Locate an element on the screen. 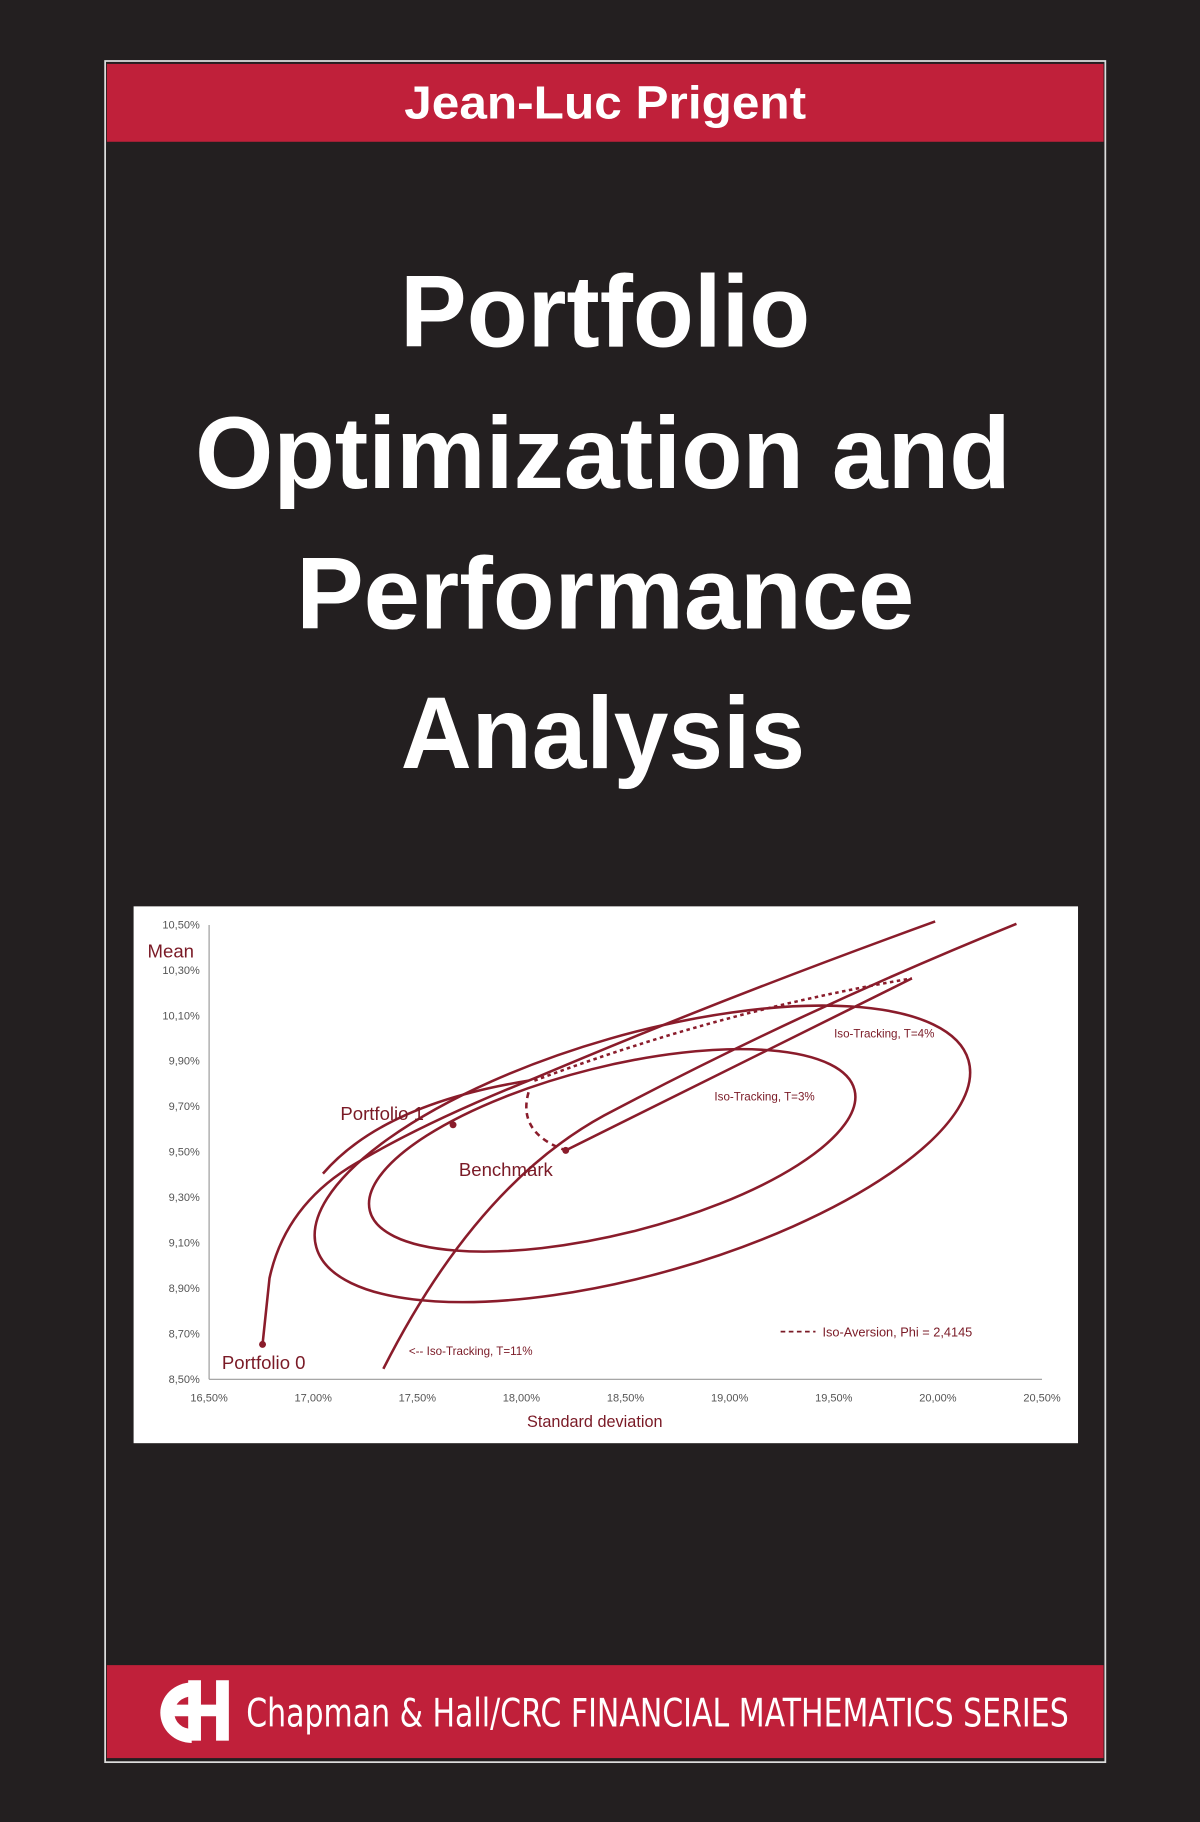 The width and height of the screenshot is (1200, 1822). frontier is located at coordinates (598, 1132).